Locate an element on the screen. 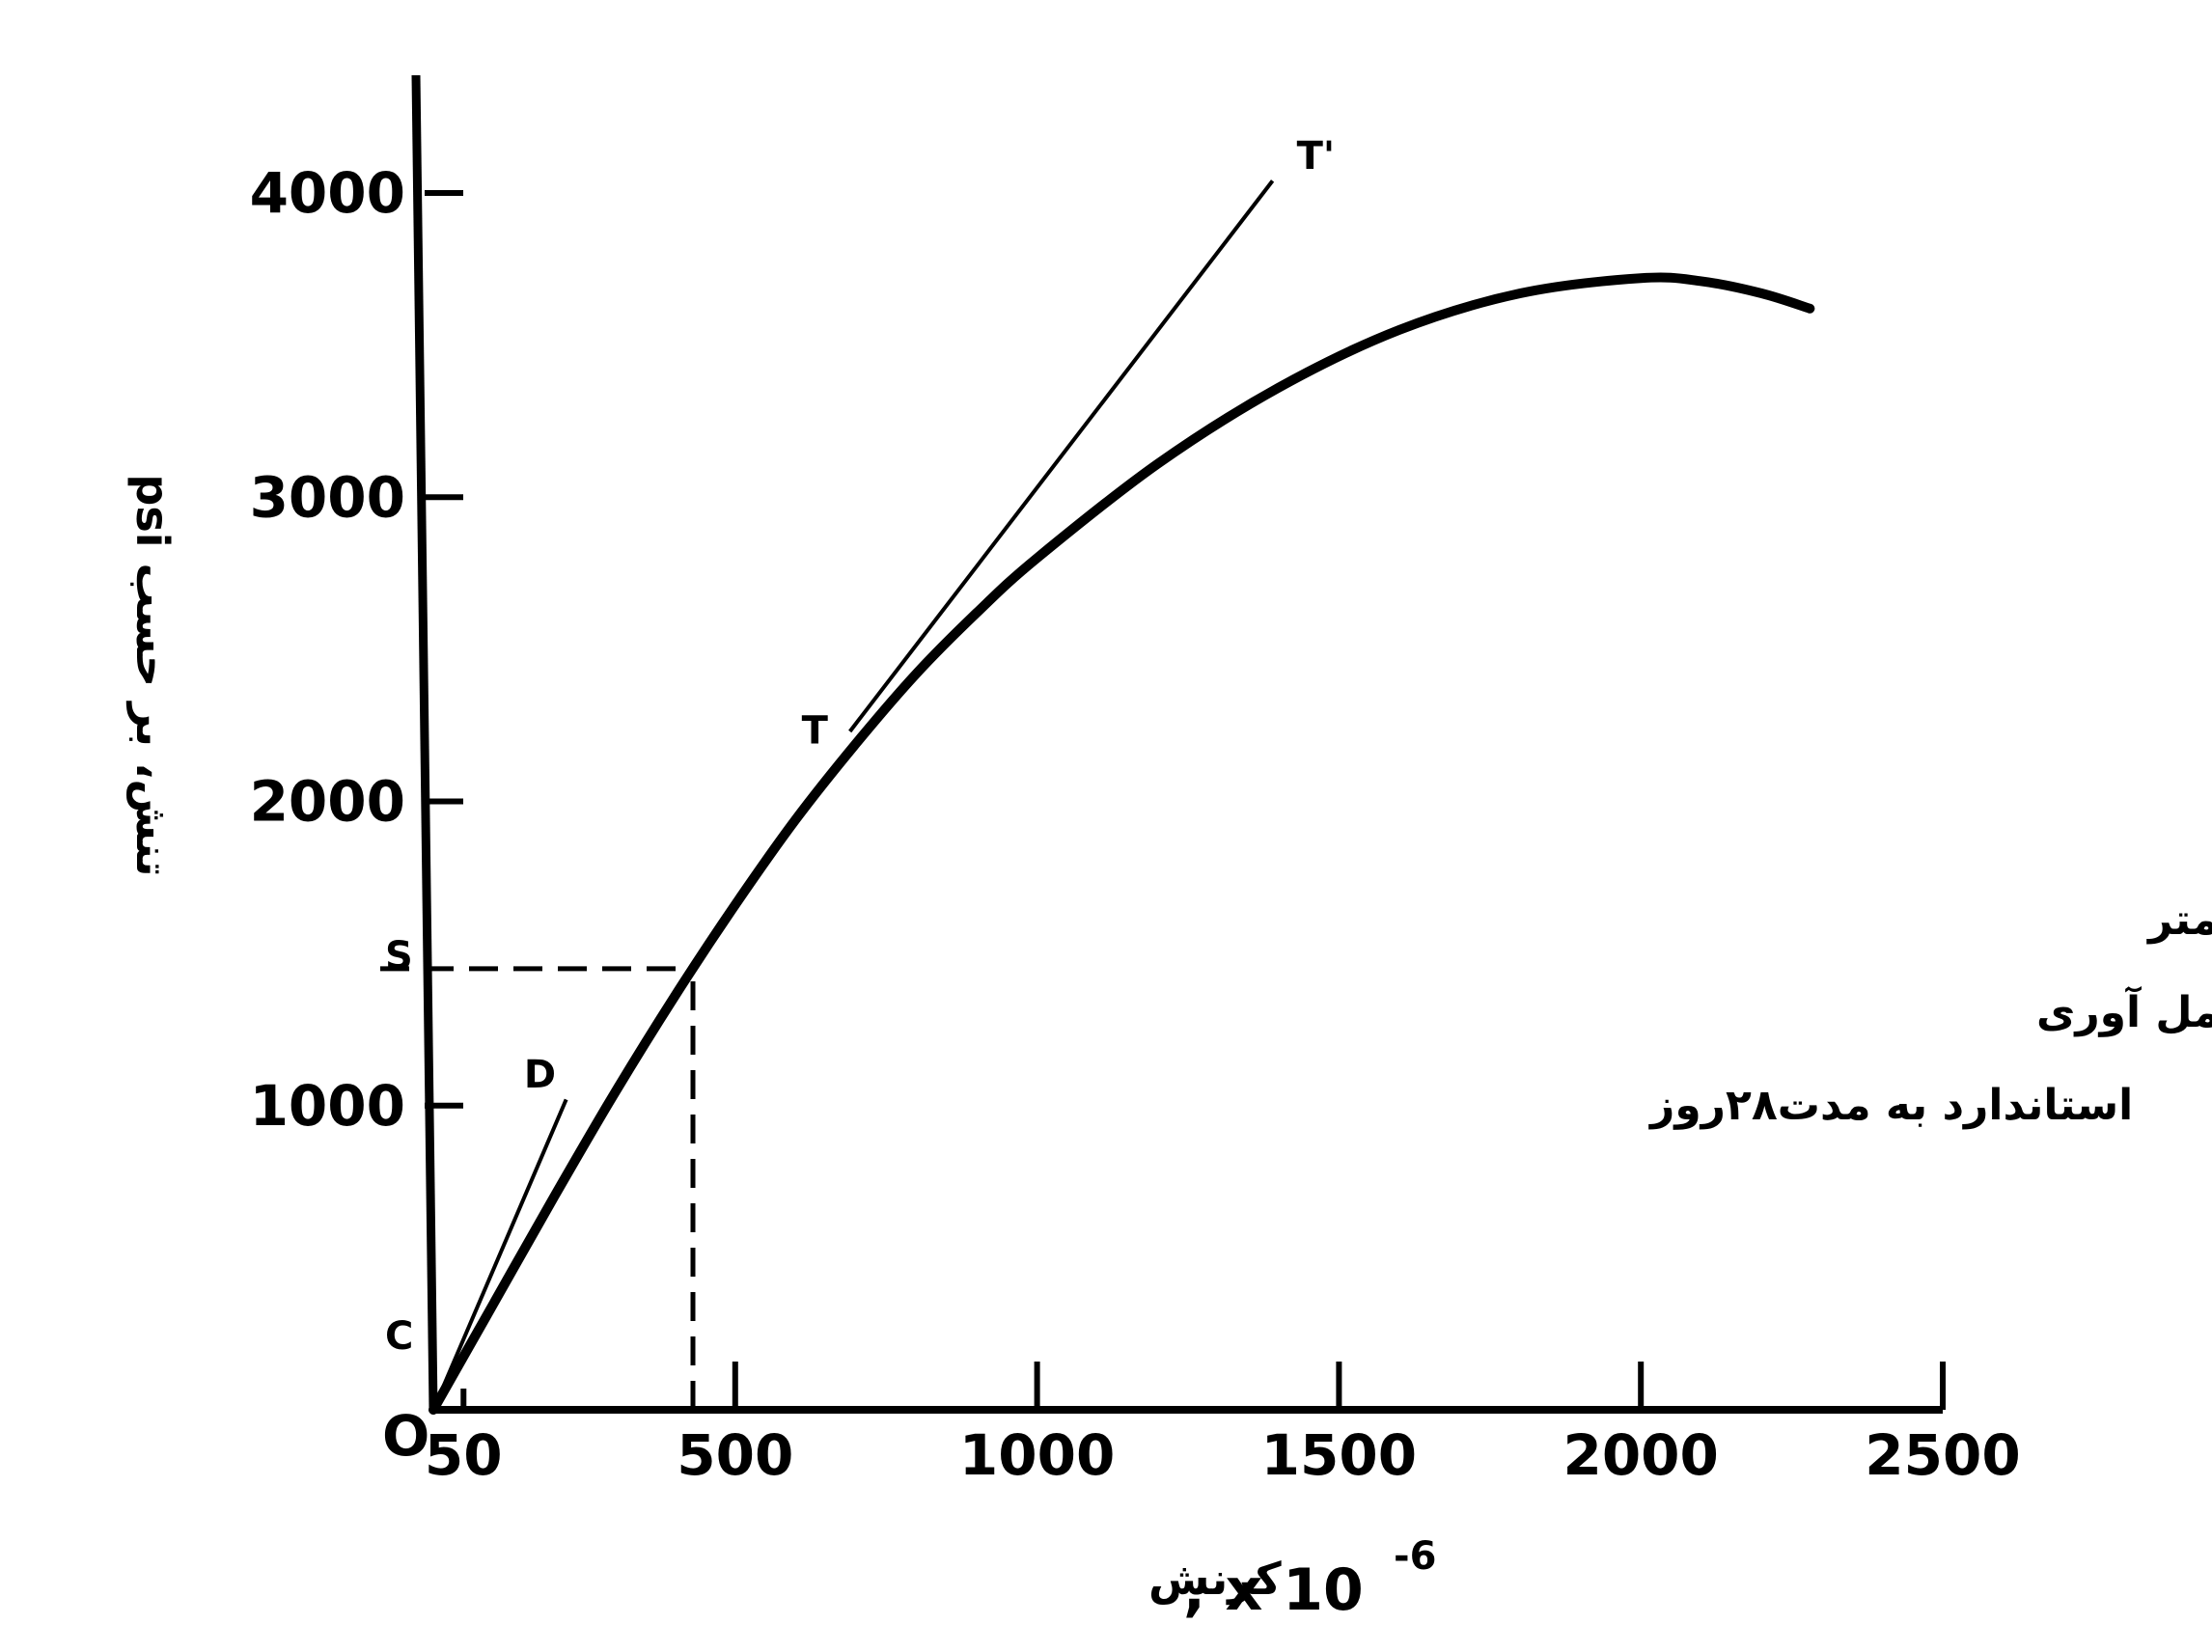 Image resolution: width=2212 pixels, height=1652 pixels. x-tick-label: 2500 is located at coordinates (1942, 1455).